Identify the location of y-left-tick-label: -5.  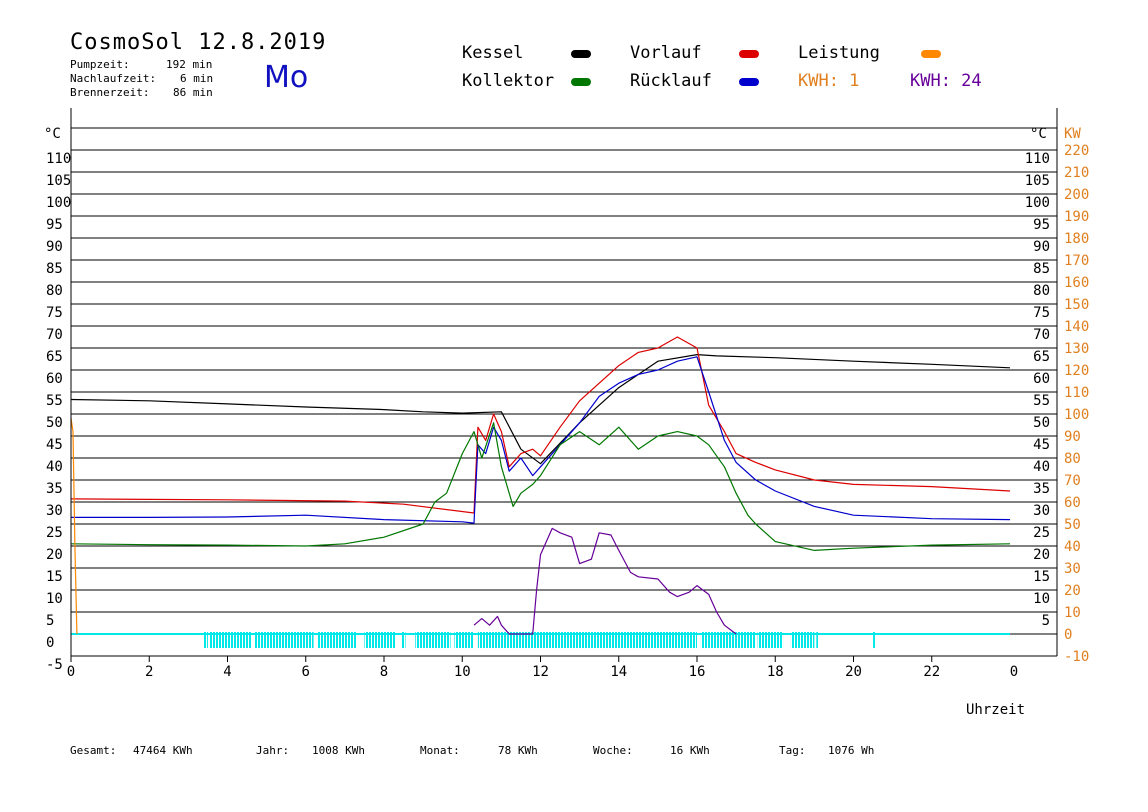
(54, 665).